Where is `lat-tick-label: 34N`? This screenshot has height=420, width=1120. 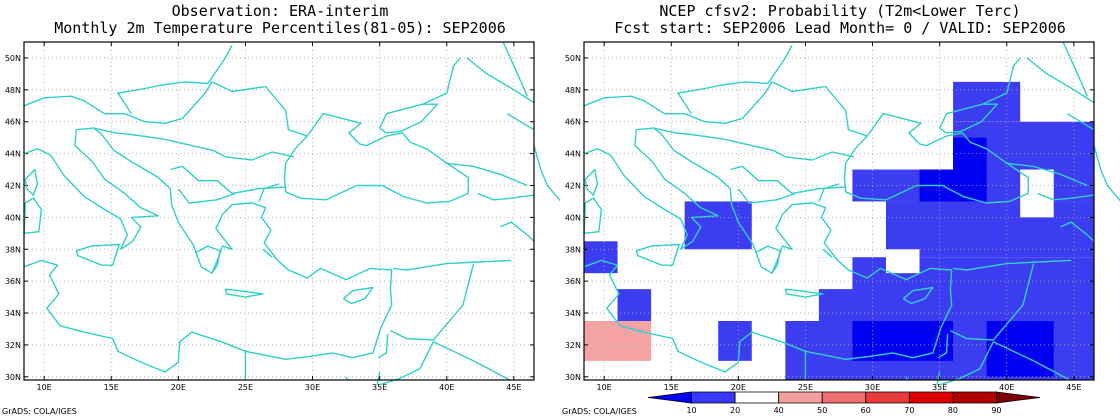
lat-tick-label: 34N is located at coordinates (573, 313).